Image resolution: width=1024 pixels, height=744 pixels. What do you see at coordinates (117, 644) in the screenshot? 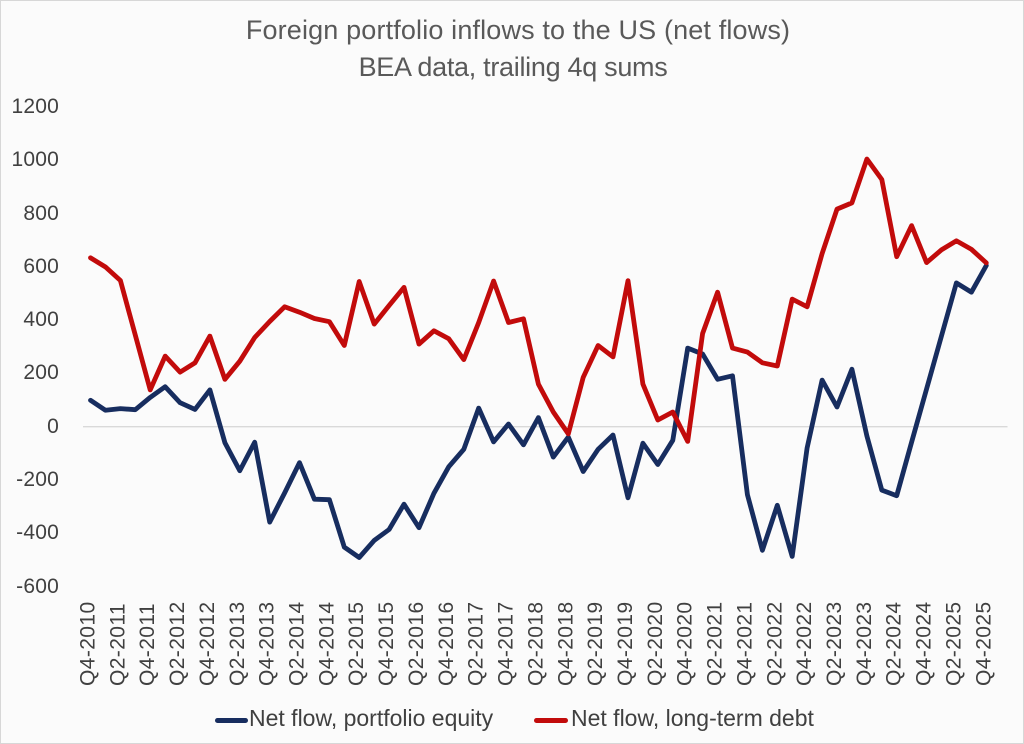
I see `svg-text: Q2-2011` at bounding box center [117, 644].